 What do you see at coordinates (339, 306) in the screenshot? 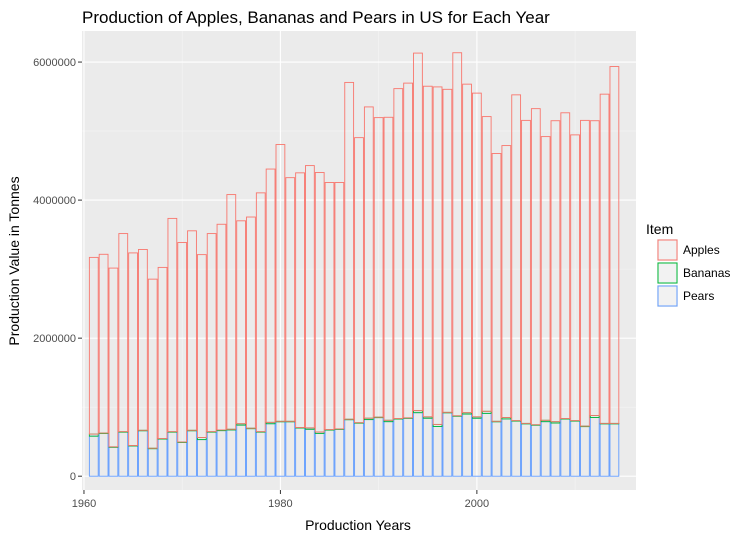
I see `bar-apples-1986` at bounding box center [339, 306].